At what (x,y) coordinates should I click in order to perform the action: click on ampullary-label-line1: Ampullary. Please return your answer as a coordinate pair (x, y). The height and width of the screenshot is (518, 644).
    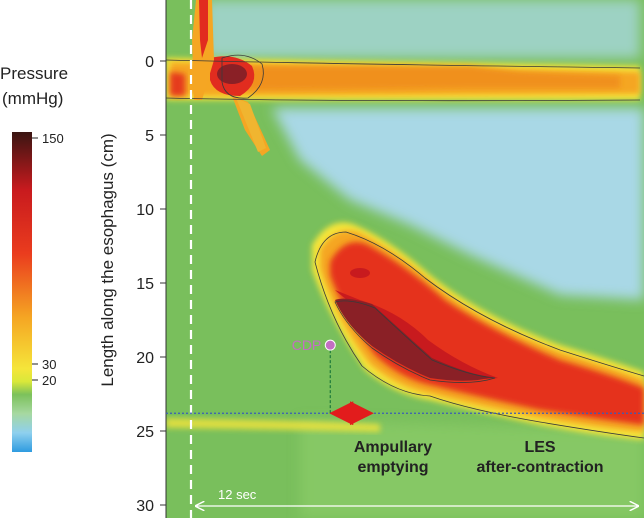
    Looking at the image, I should click on (393, 447).